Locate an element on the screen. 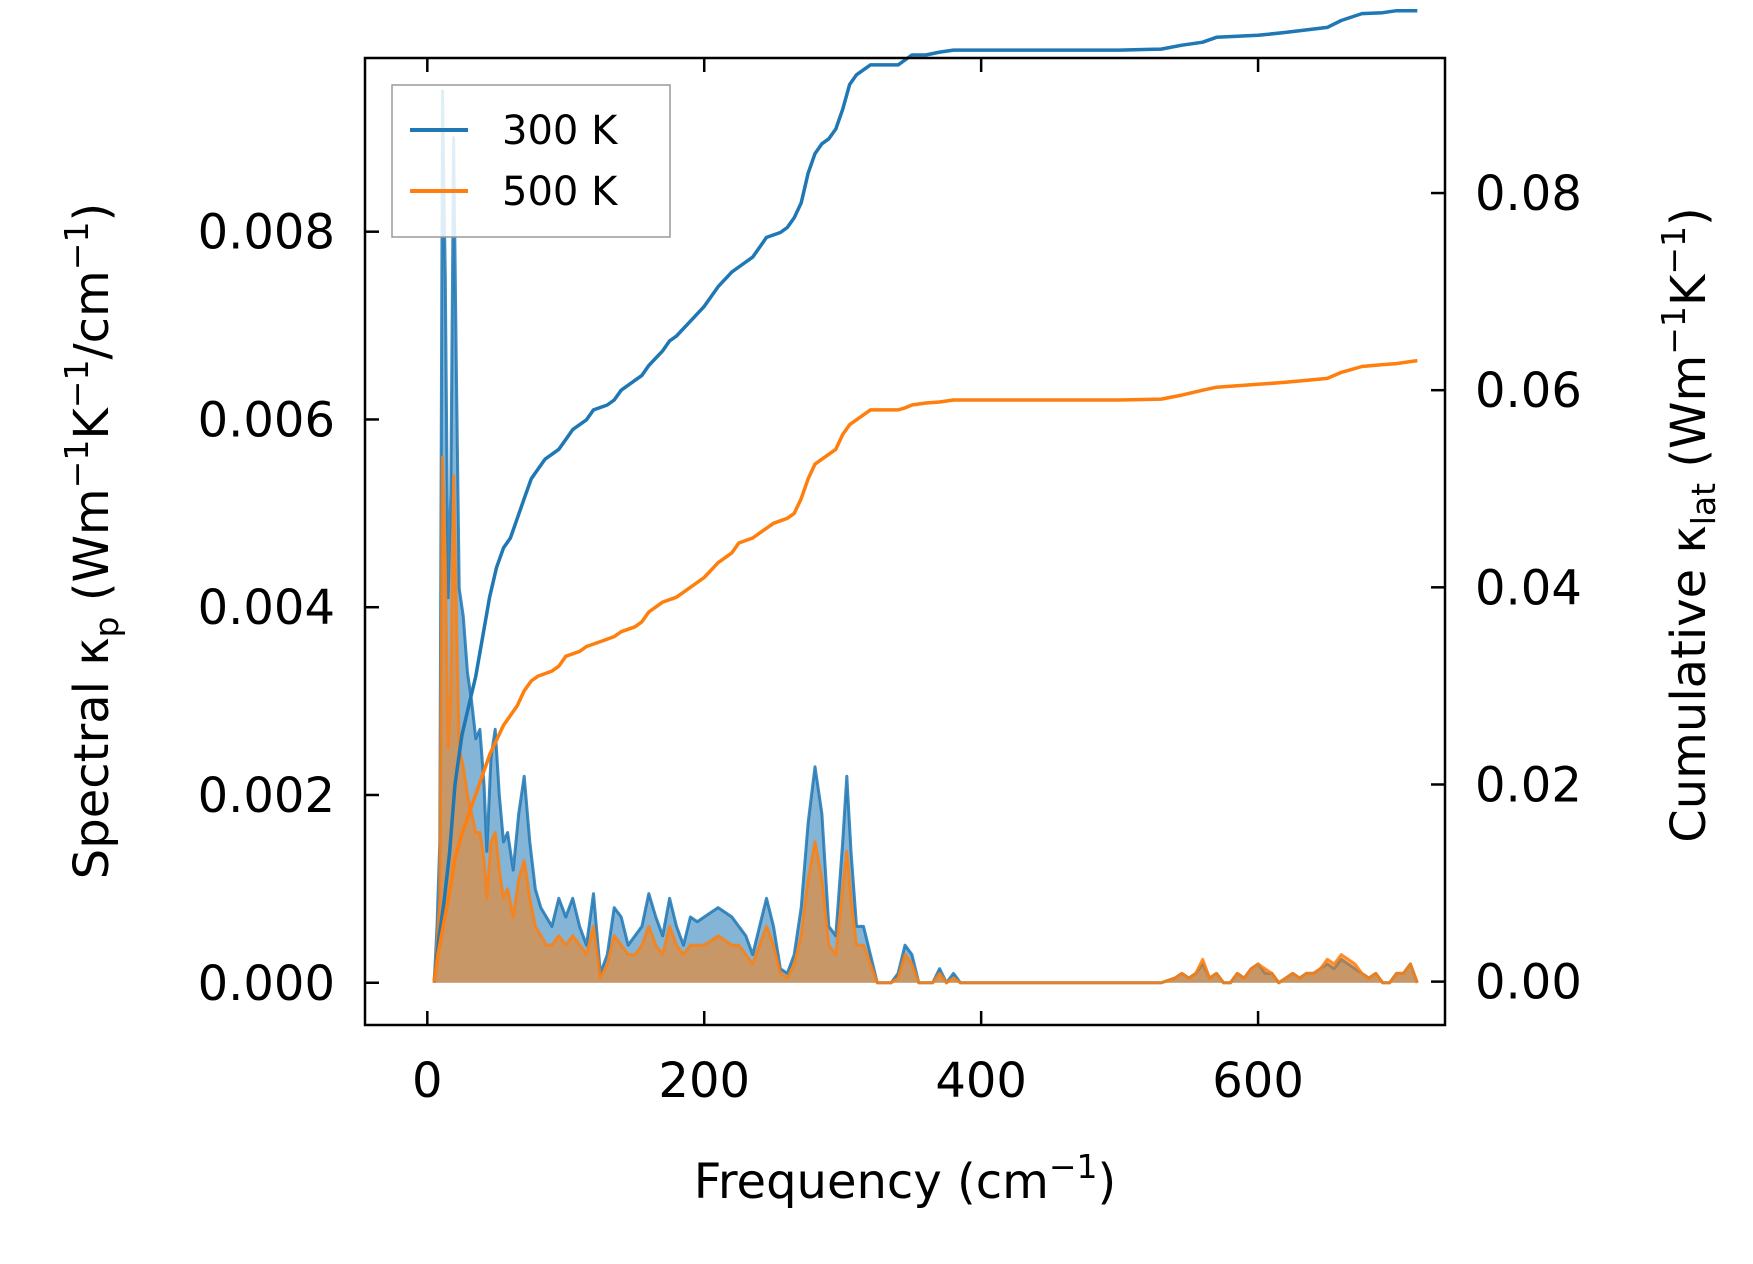 This screenshot has width=1753, height=1264. y-right-tick-label: 0.06 is located at coordinates (1528, 391).